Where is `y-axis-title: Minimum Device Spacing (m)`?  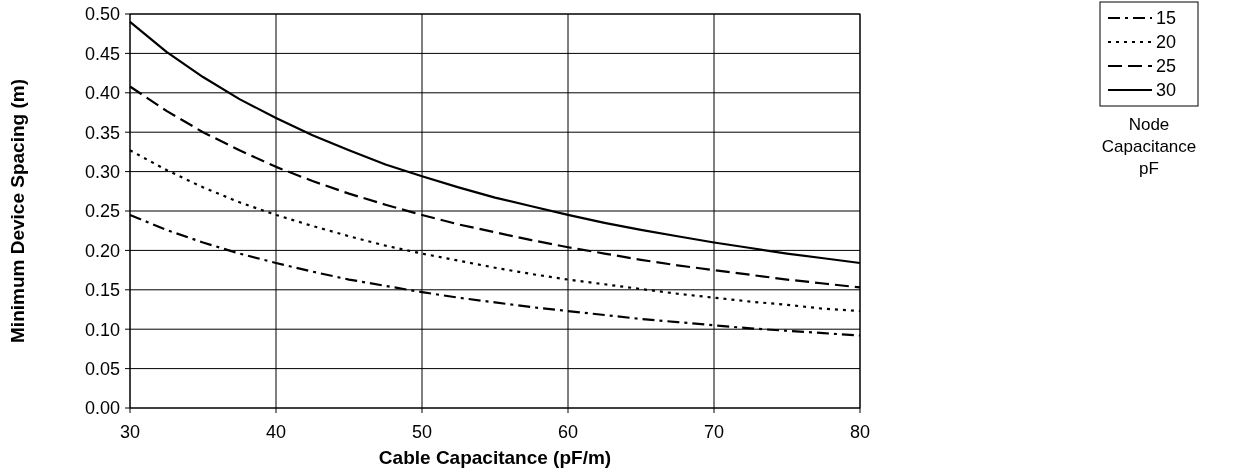
y-axis-title: Minimum Device Spacing (m) is located at coordinates (17, 211).